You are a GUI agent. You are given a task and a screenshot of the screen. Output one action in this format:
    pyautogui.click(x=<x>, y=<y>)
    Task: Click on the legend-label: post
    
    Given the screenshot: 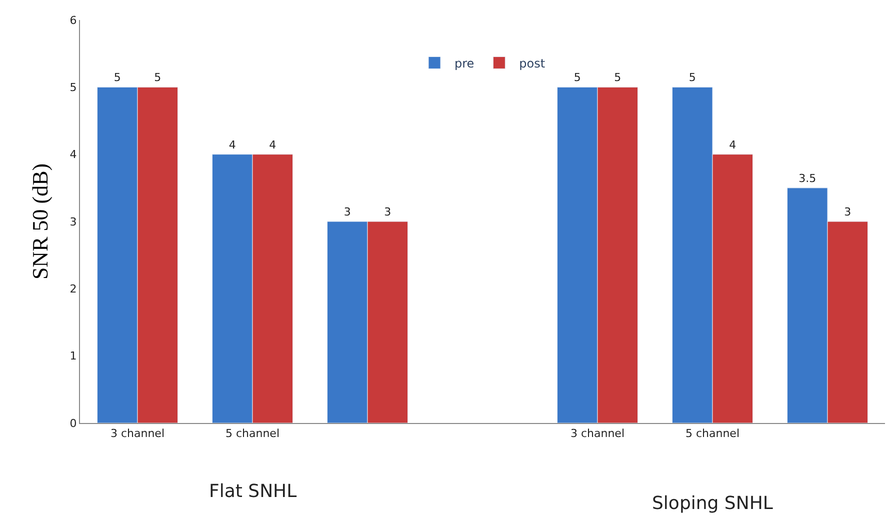 What is the action you would take?
    pyautogui.click(x=532, y=63)
    